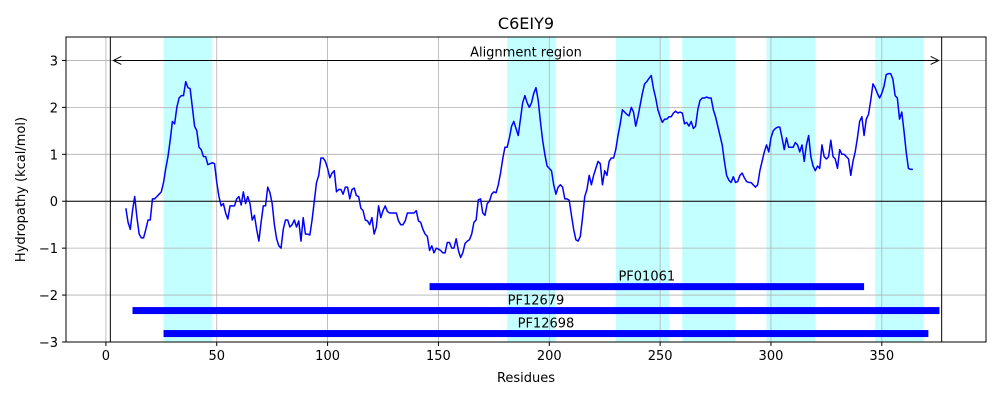 The width and height of the screenshot is (1000, 400). I want to click on chart-title: C6EIY9, so click(526, 23).